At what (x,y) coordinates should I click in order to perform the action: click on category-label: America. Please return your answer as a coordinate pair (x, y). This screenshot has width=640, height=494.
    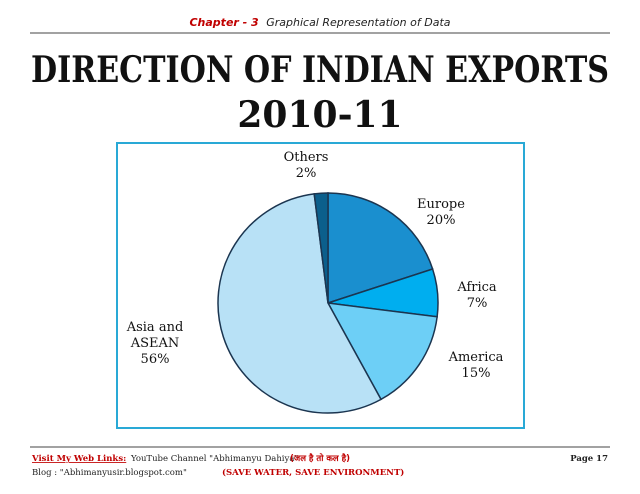
    Looking at the image, I should click on (476, 357).